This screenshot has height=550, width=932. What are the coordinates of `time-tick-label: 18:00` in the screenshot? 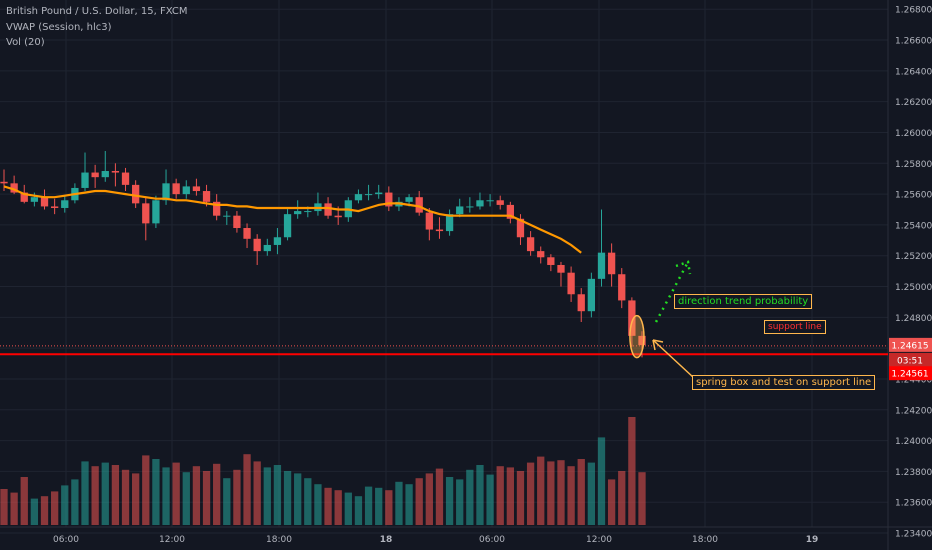 It's located at (705, 540).